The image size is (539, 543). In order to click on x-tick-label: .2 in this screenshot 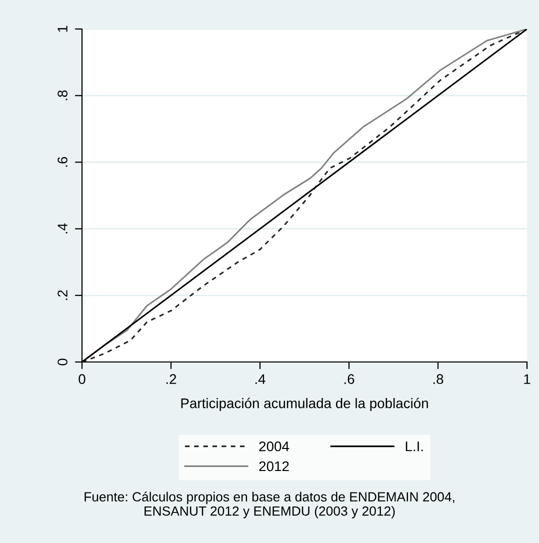, I will do `click(171, 379)`.